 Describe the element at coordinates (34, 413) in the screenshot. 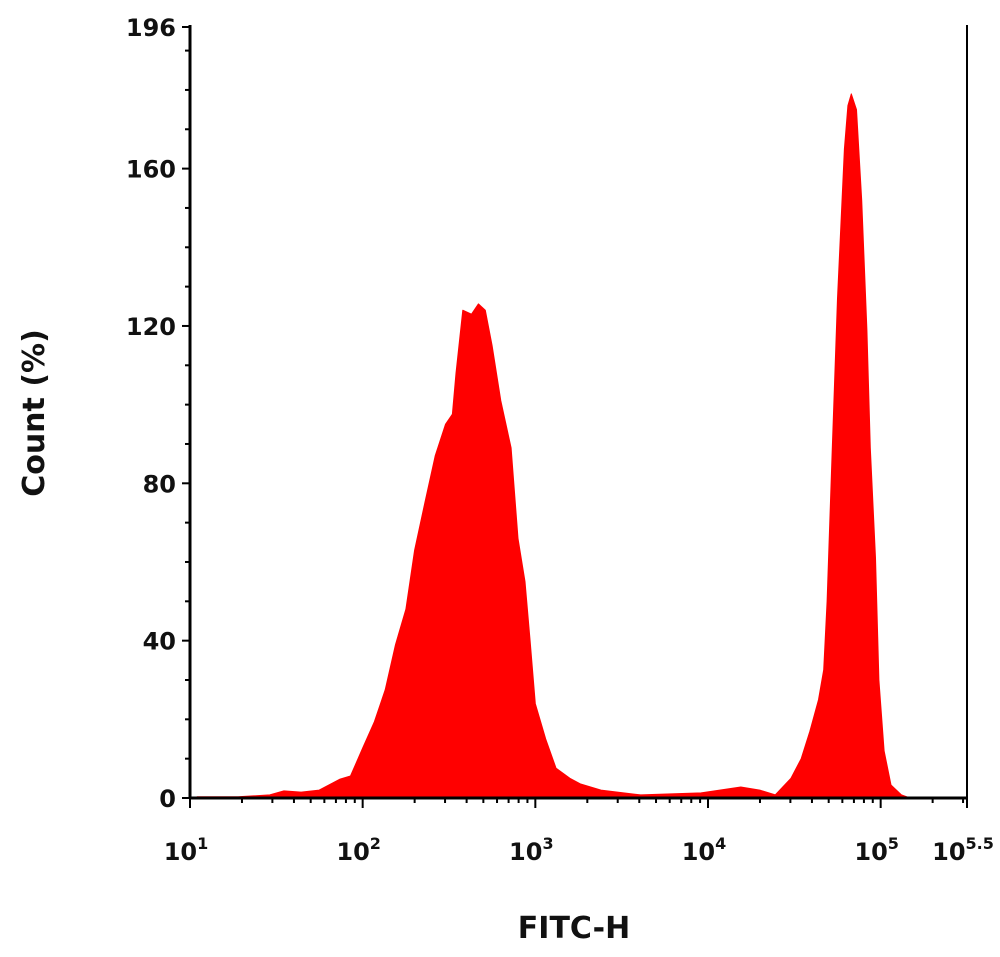

I see `y-axis-label: Count (%)` at that location.